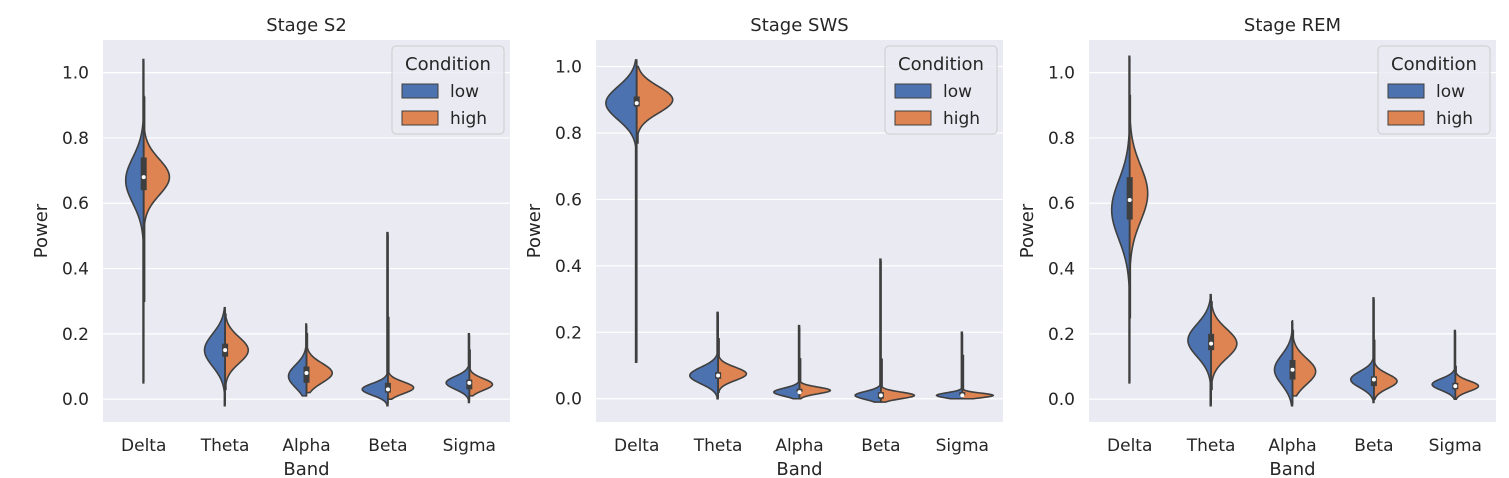  Describe the element at coordinates (306, 25) in the screenshot. I see `panel-title: Stage S2` at that location.